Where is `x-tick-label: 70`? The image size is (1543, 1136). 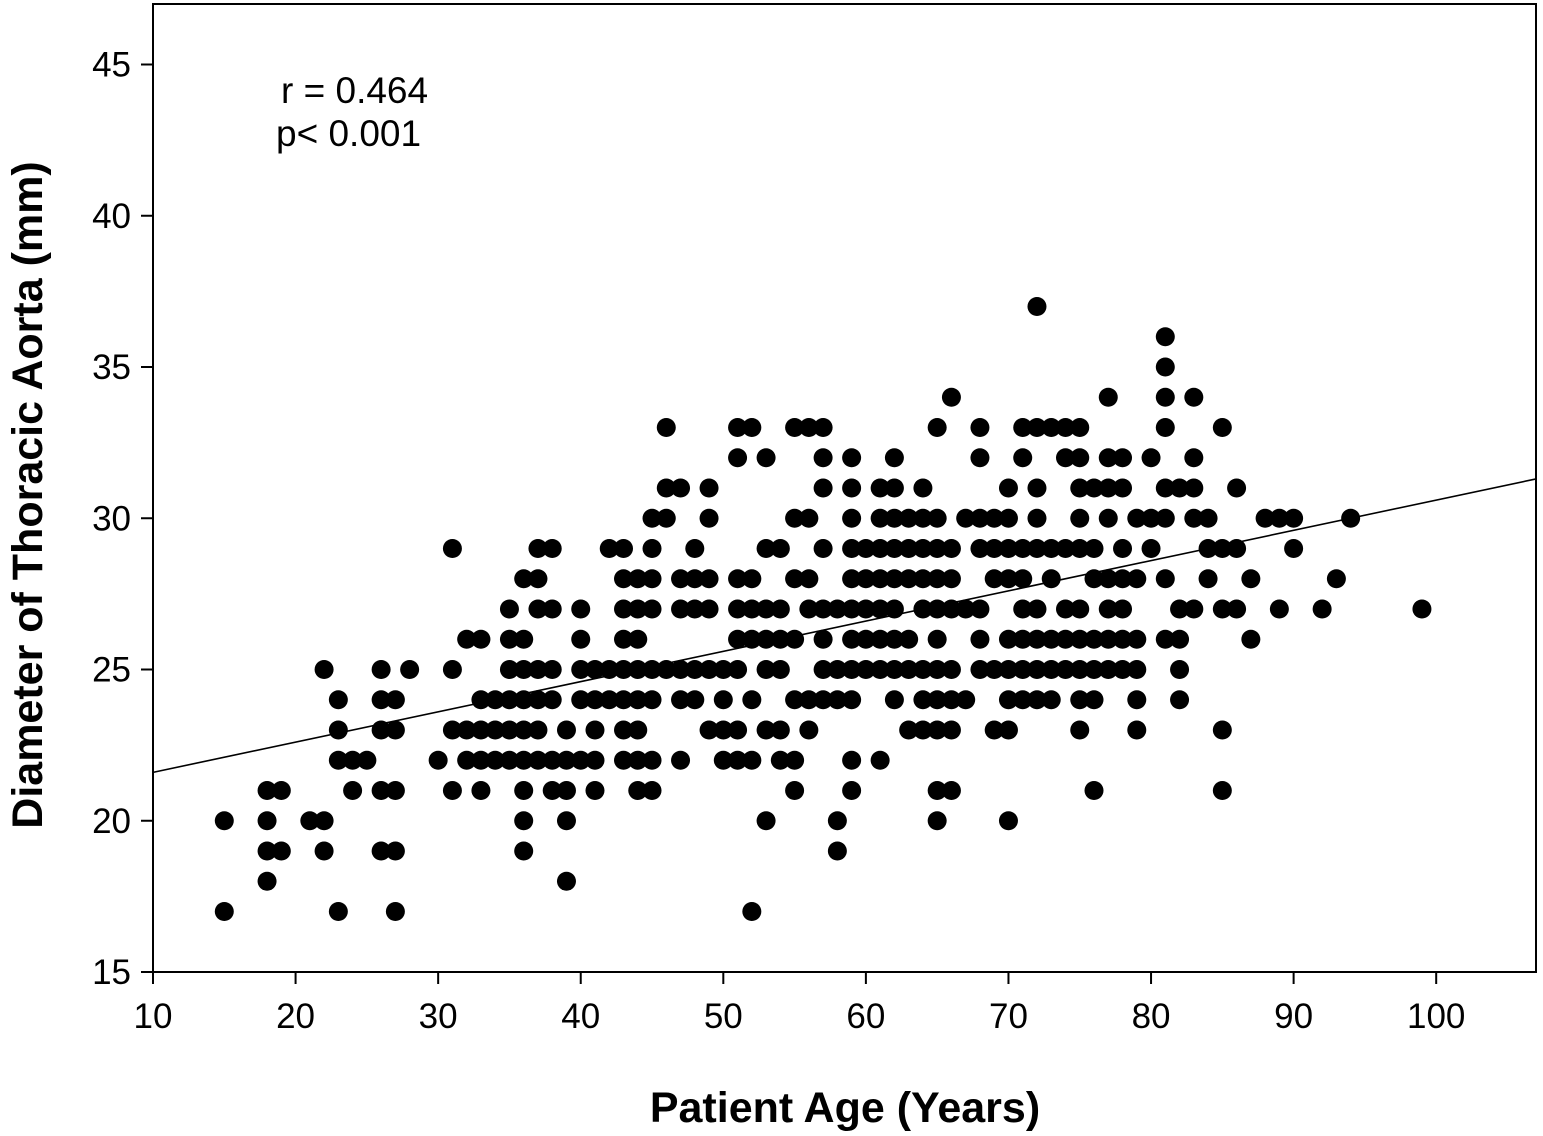
x-tick-label: 70 is located at coordinates (1008, 1016).